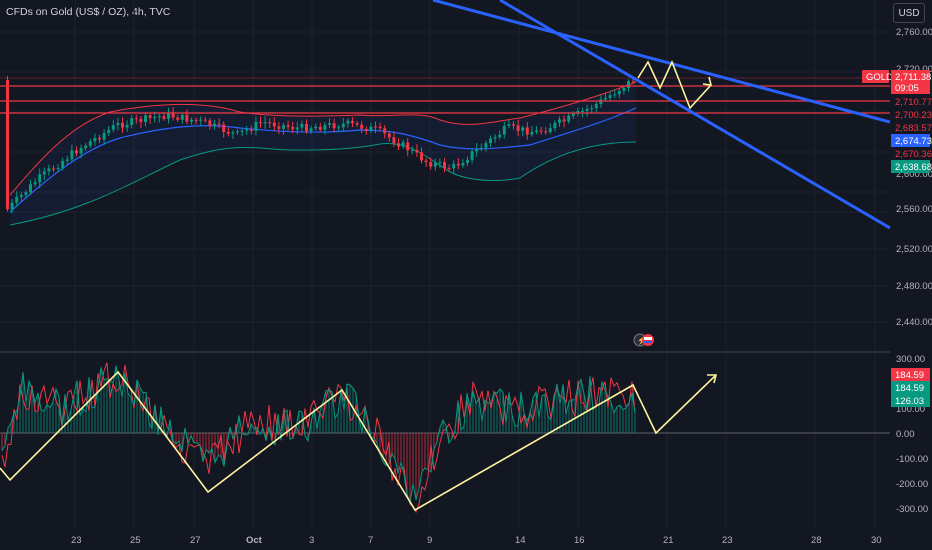 The height and width of the screenshot is (550, 932). Describe the element at coordinates (913, 128) in the screenshot. I see `level-tag: 2,683.57` at that location.